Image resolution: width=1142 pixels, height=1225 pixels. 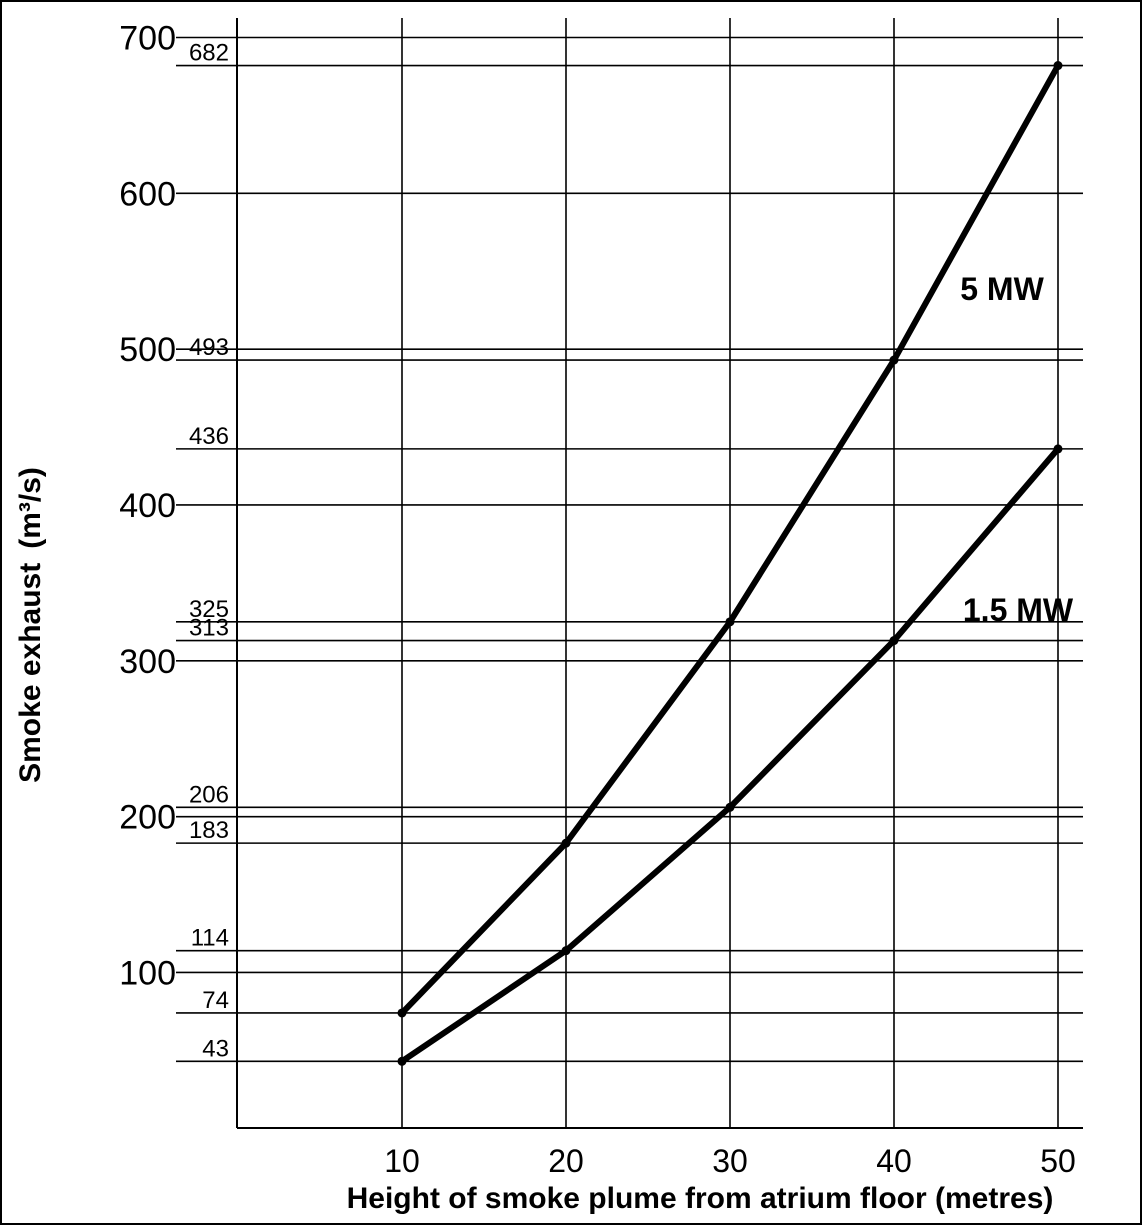 What do you see at coordinates (215, 1000) in the screenshot?
I see `y-value-tick-label: 74` at bounding box center [215, 1000].